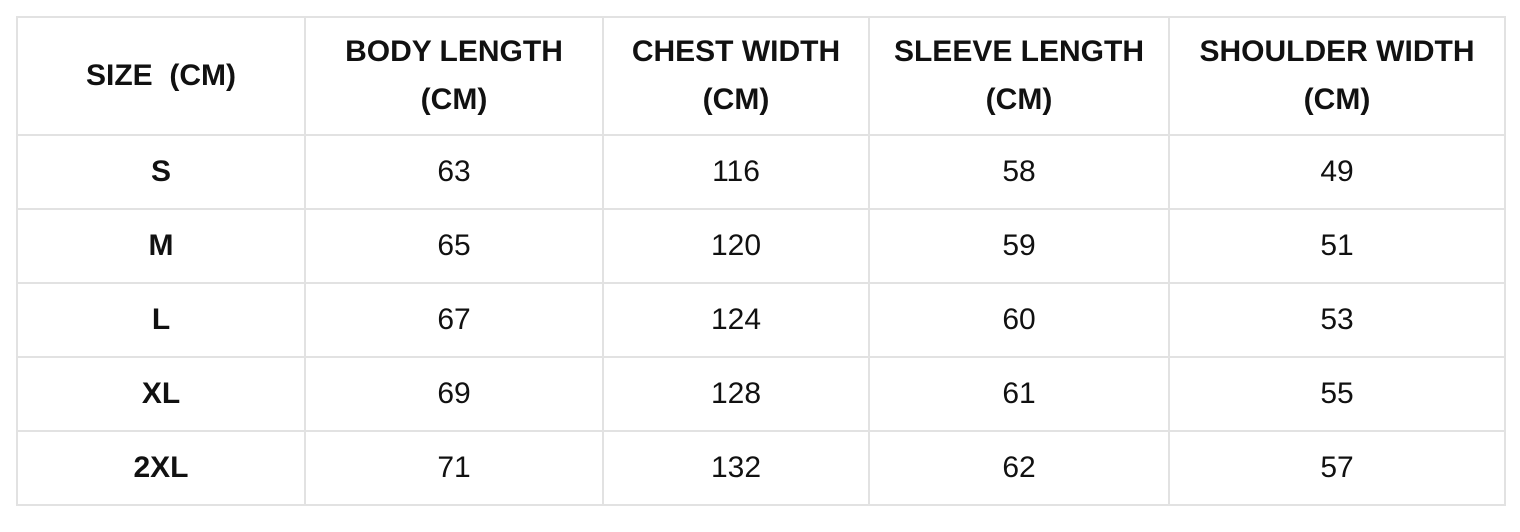 This screenshot has height=532, width=1520. I want to click on measure-cell: 69, so click(454, 394).